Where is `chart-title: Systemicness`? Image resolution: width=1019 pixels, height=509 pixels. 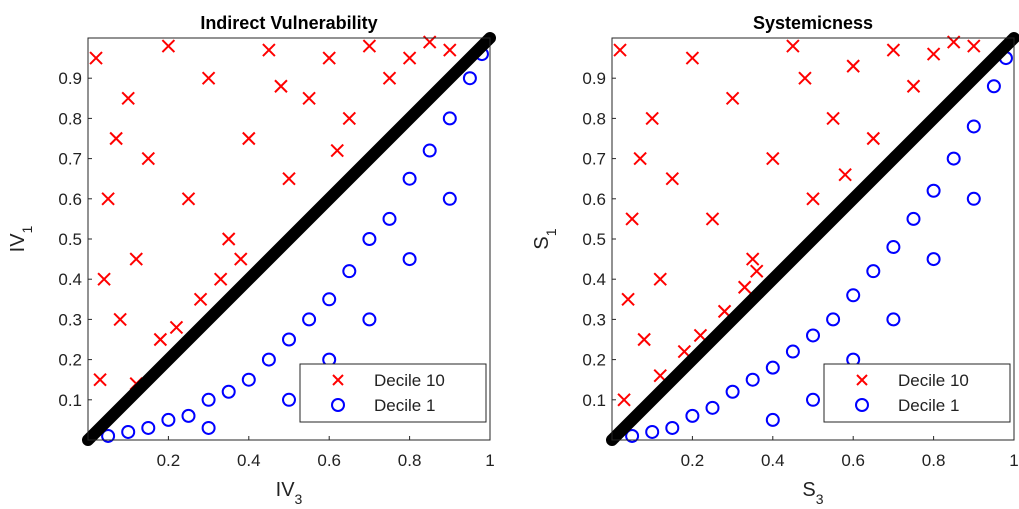 chart-title: Systemicness is located at coordinates (813, 23).